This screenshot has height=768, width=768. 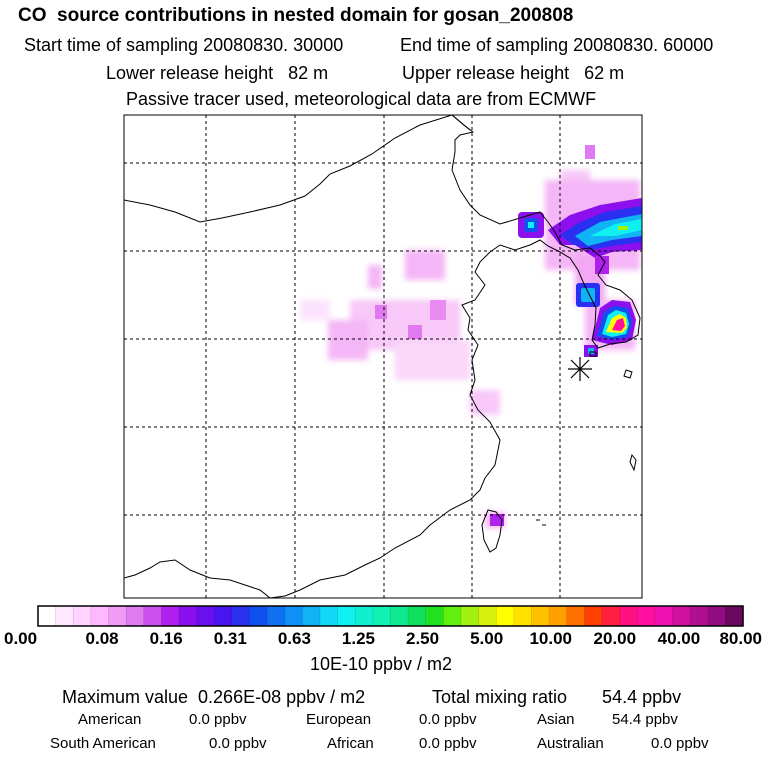 I want to click on colorbar-frame, so click(x=390, y=616).